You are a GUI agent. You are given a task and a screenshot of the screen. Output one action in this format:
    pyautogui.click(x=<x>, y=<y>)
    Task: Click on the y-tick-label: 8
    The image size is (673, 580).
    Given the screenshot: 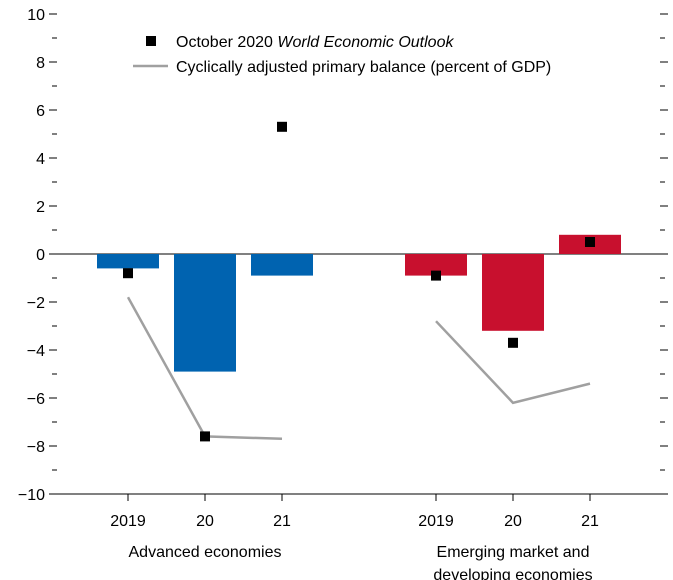 What is the action you would take?
    pyautogui.click(x=40, y=63)
    